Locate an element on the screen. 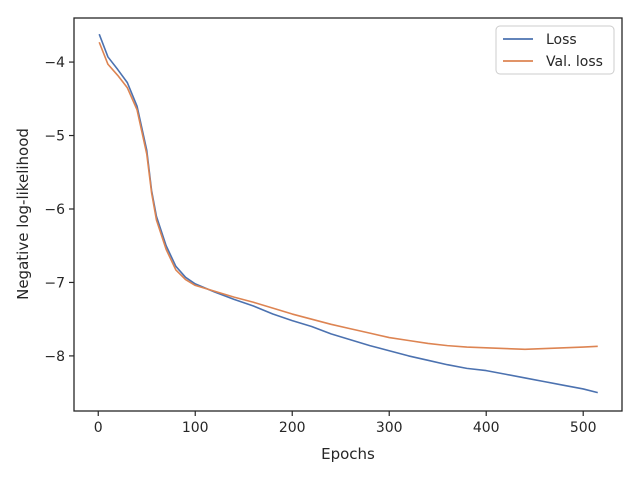 The width and height of the screenshot is (640, 480). x-tick-label: 400 is located at coordinates (486, 428).